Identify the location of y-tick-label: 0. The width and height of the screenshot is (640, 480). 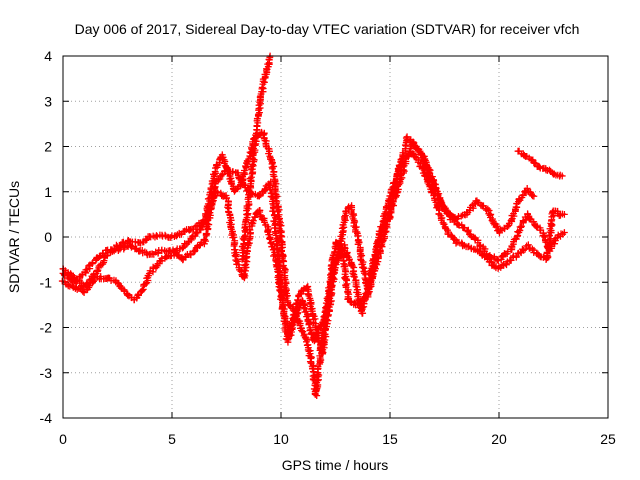
(48, 237).